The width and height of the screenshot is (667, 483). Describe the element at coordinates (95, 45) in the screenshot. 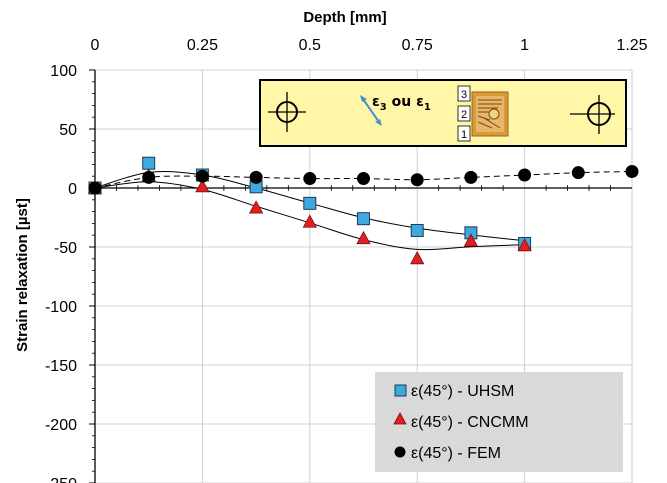

I see `x-tick-label: 0` at that location.